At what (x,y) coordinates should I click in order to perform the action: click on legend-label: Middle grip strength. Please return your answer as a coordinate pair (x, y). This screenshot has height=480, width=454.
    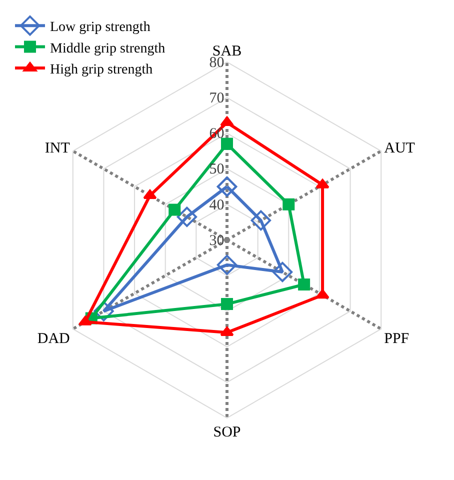
    Looking at the image, I should click on (108, 48).